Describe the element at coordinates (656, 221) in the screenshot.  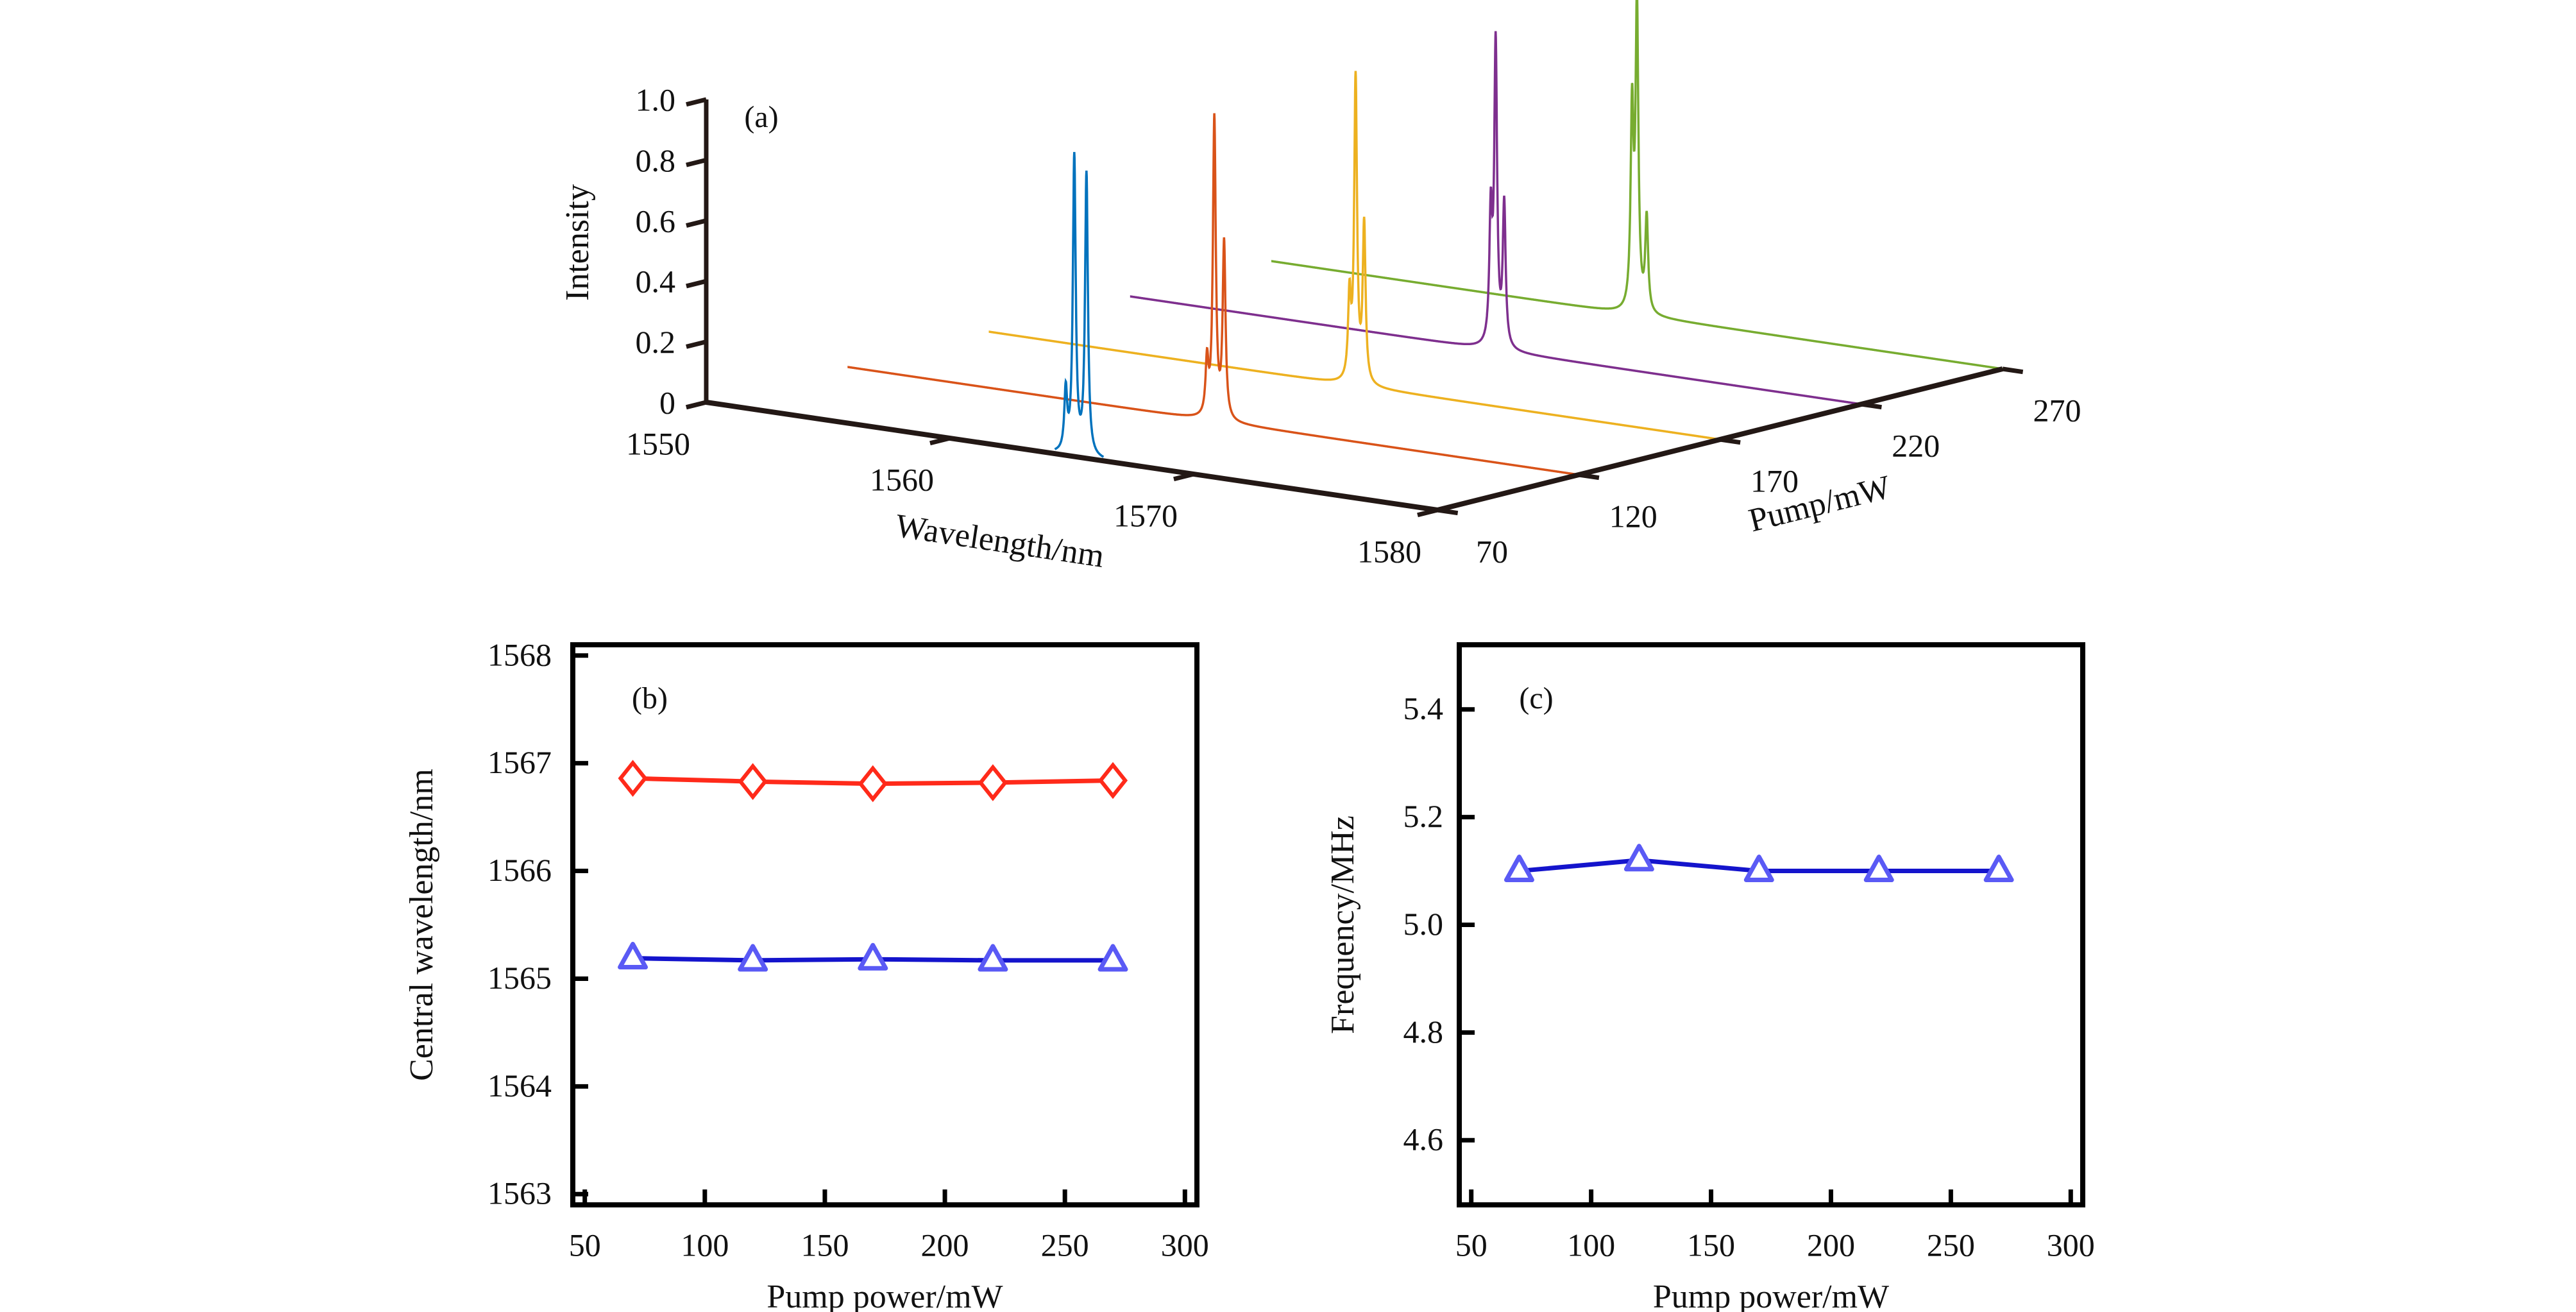
I see `intensity-tick-label: 0.6` at that location.